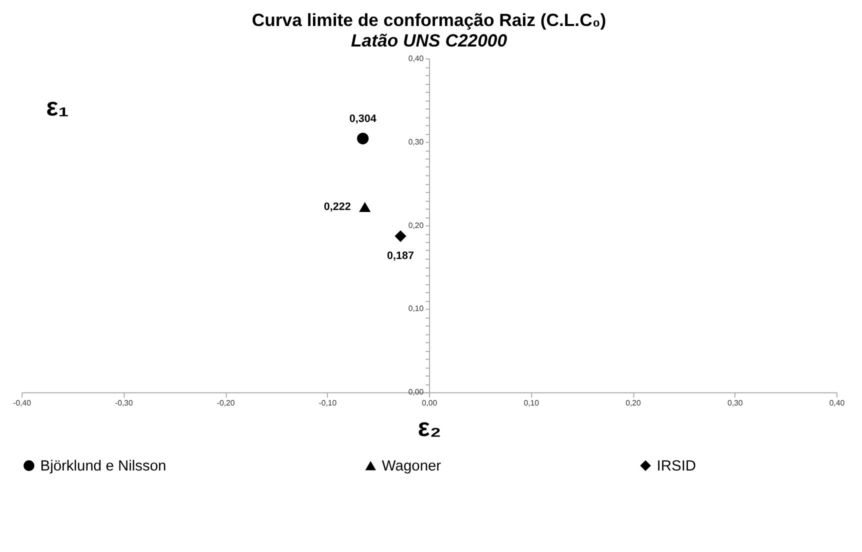  Describe the element at coordinates (416, 141) in the screenshot. I see `y-tick-label: 0,30` at that location.